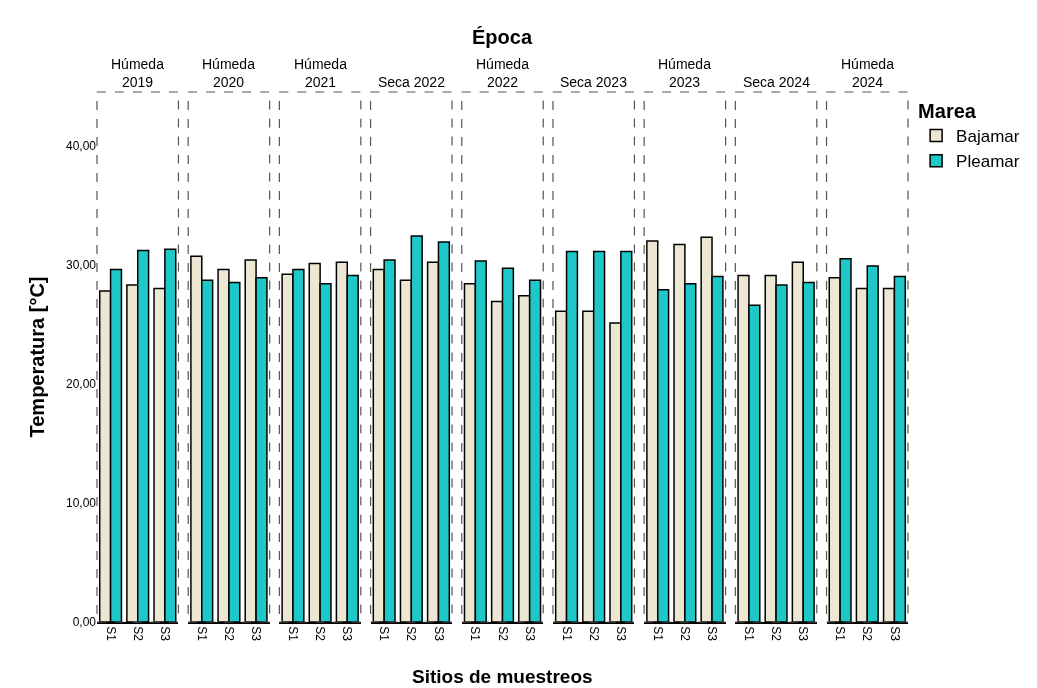  I want to click on chart-subtitle: Seca 2024, so click(777, 82).